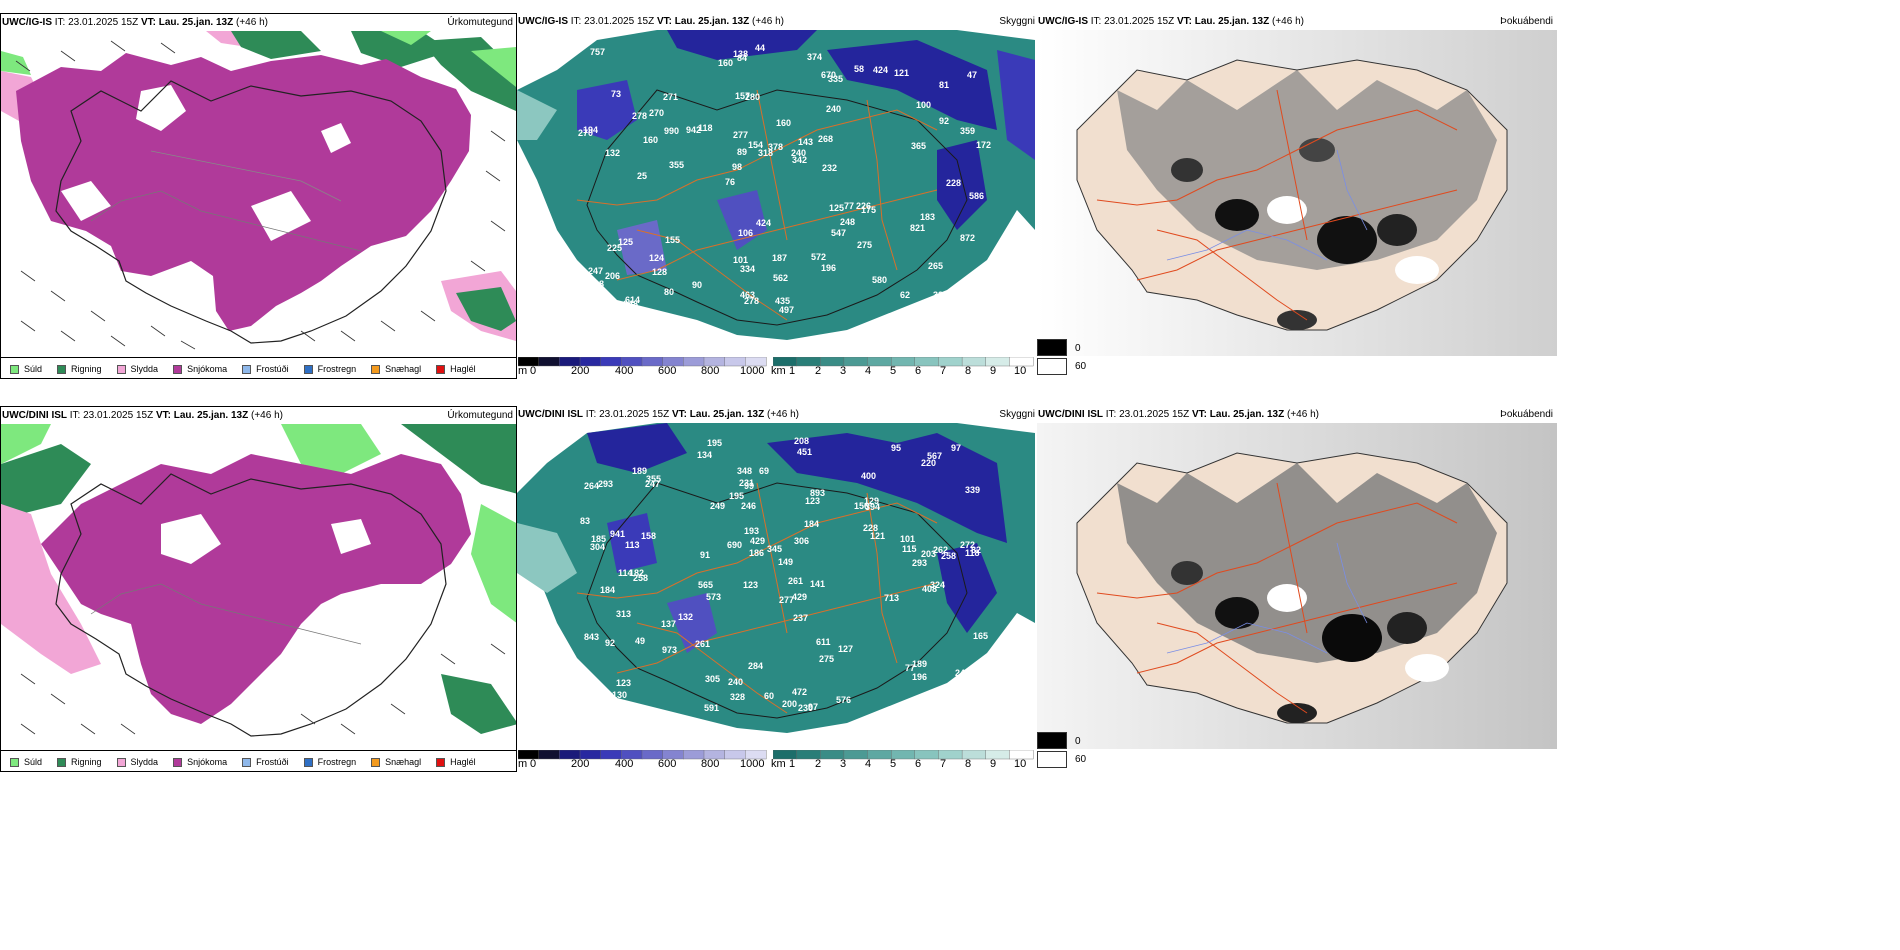 This screenshot has width=1900, height=950. What do you see at coordinates (813, 707) in the screenshot?
I see `visibility-value: 97` at bounding box center [813, 707].